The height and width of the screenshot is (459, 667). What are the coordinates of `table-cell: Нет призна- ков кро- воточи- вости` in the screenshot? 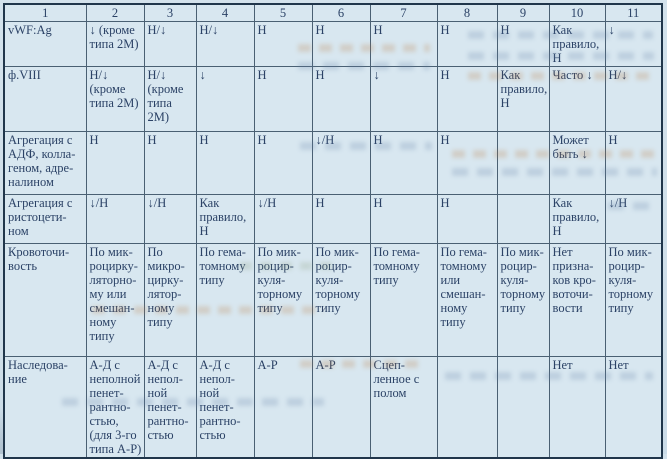 It's located at (577, 300).